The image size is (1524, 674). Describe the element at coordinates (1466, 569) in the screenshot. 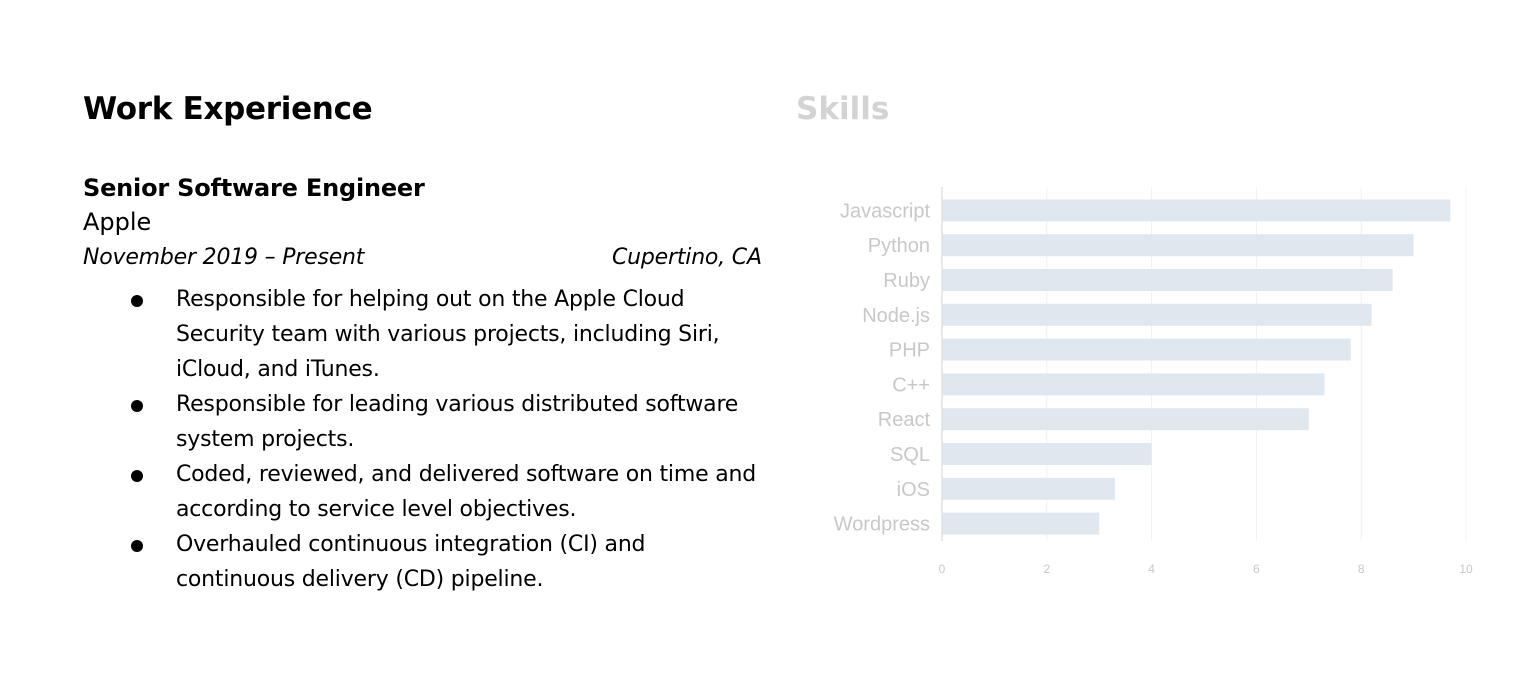

I see `chart-x-tick-label: 10` at that location.